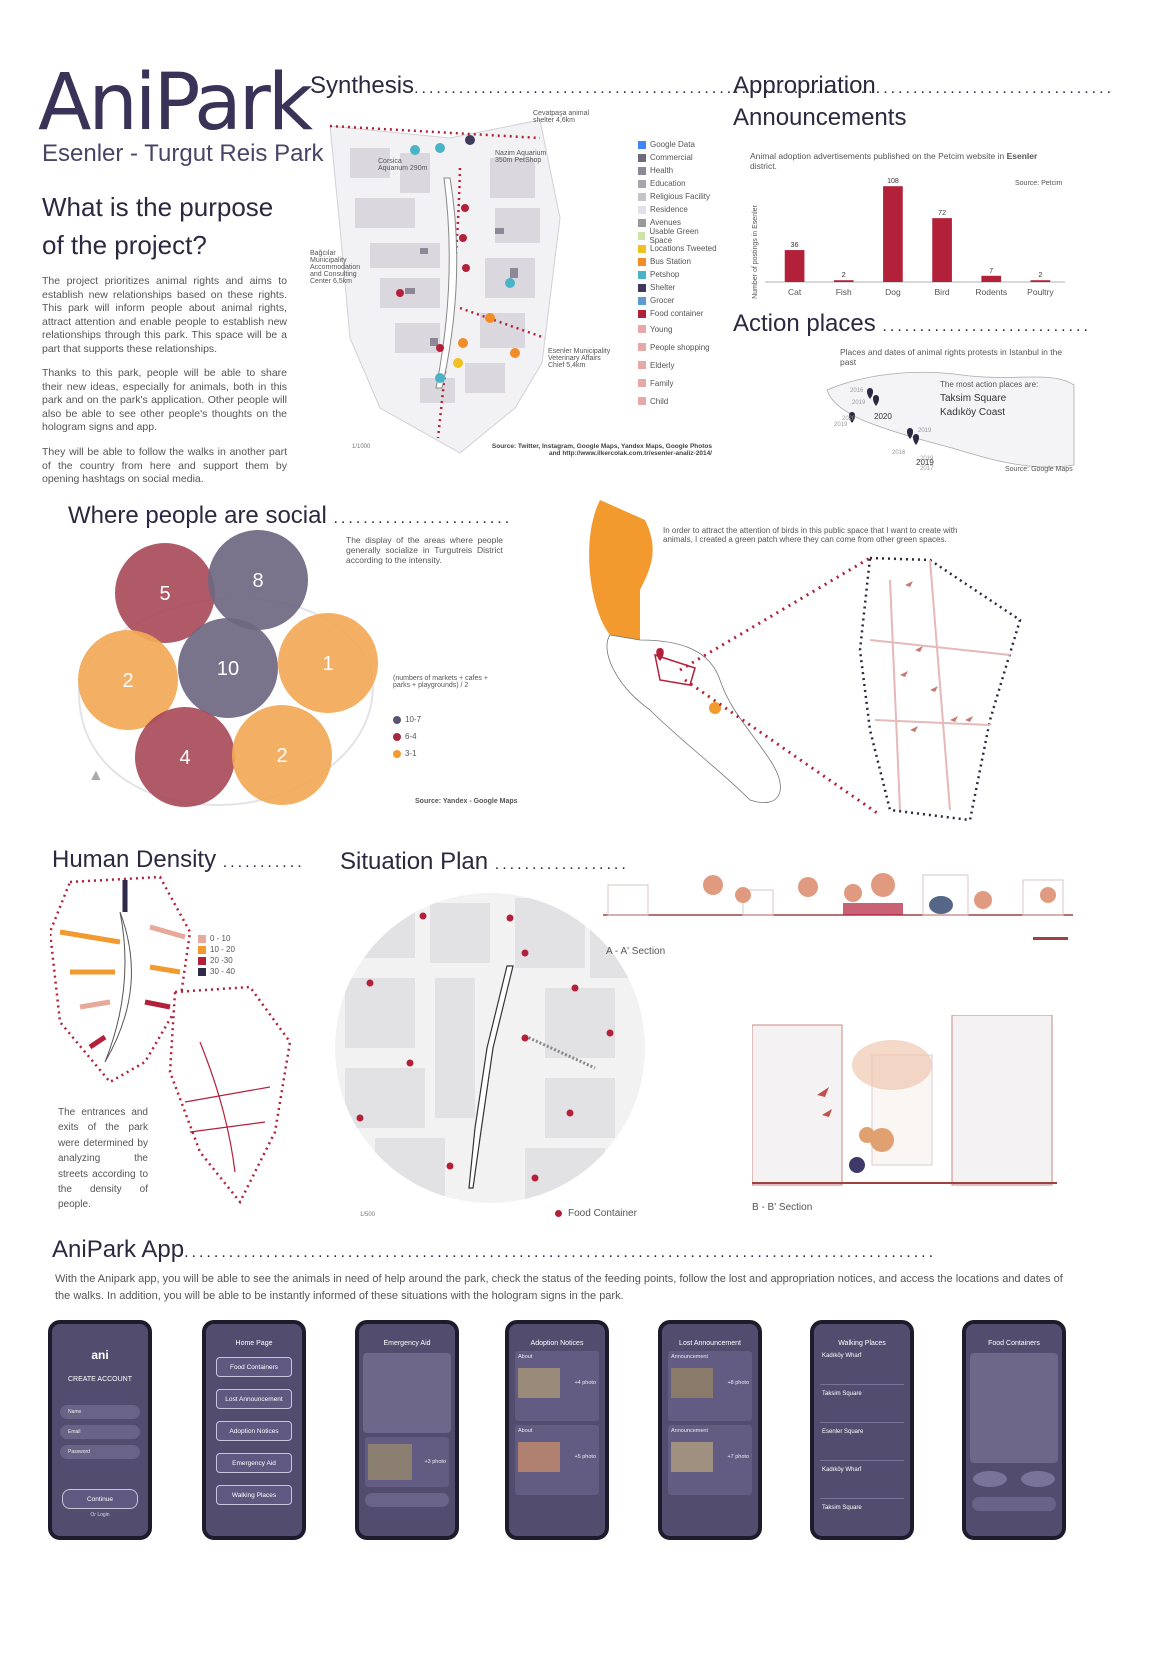 The height and width of the screenshot is (1654, 1169). I want to click on lost-card-1: Announcement +8 photo, so click(710, 1386).